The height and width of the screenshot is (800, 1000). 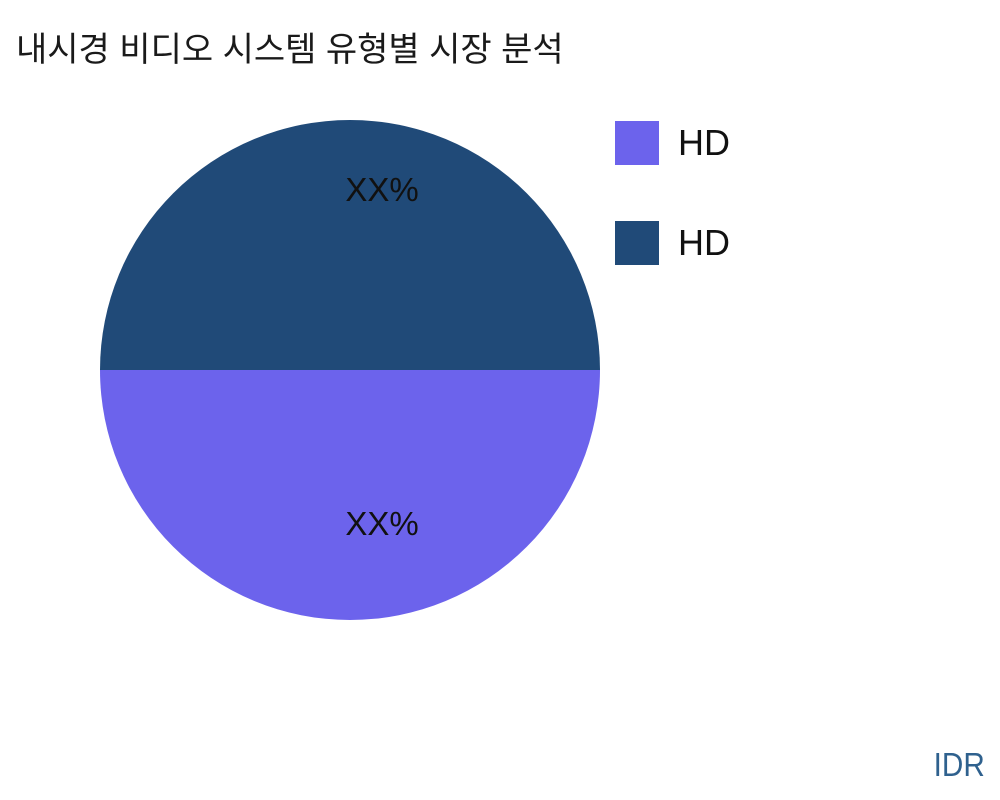 What do you see at coordinates (959, 764) in the screenshot?
I see `source-watermark: IDR` at bounding box center [959, 764].